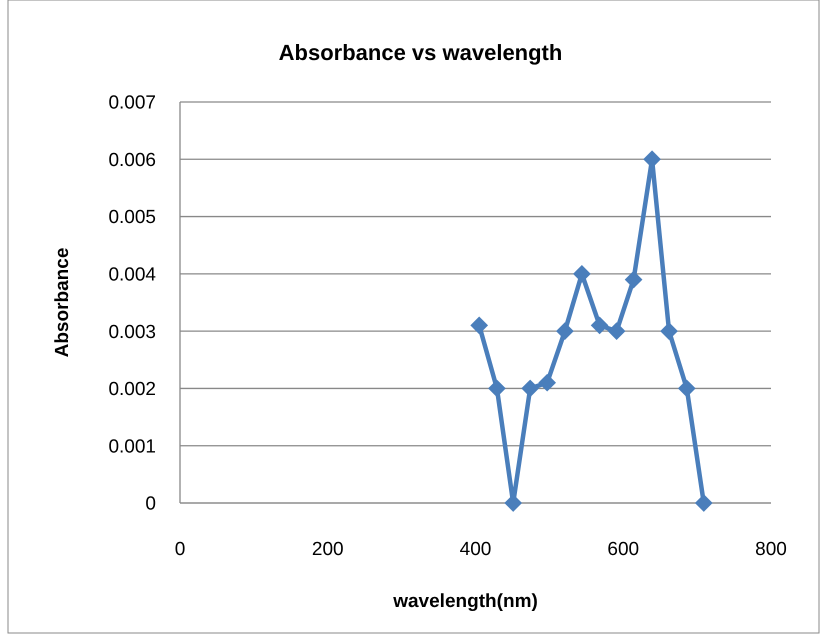 The height and width of the screenshot is (639, 821). I want to click on y-tick-label: 0.006, so click(132, 160).